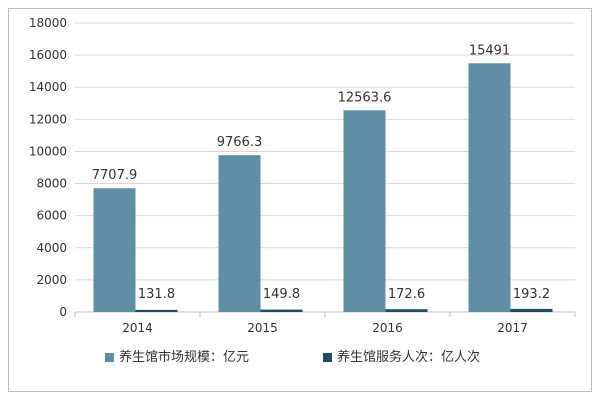  I want to click on x-tick-label: 2017, so click(512, 328).